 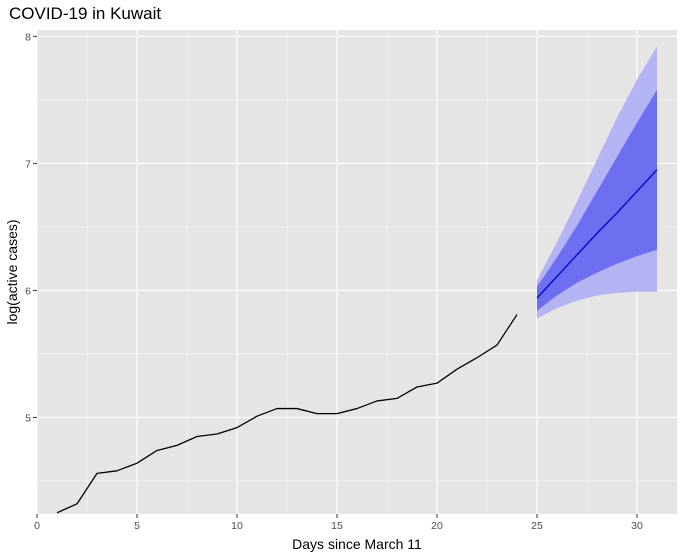 I want to click on x-tick-label: 0, so click(x=37, y=526).